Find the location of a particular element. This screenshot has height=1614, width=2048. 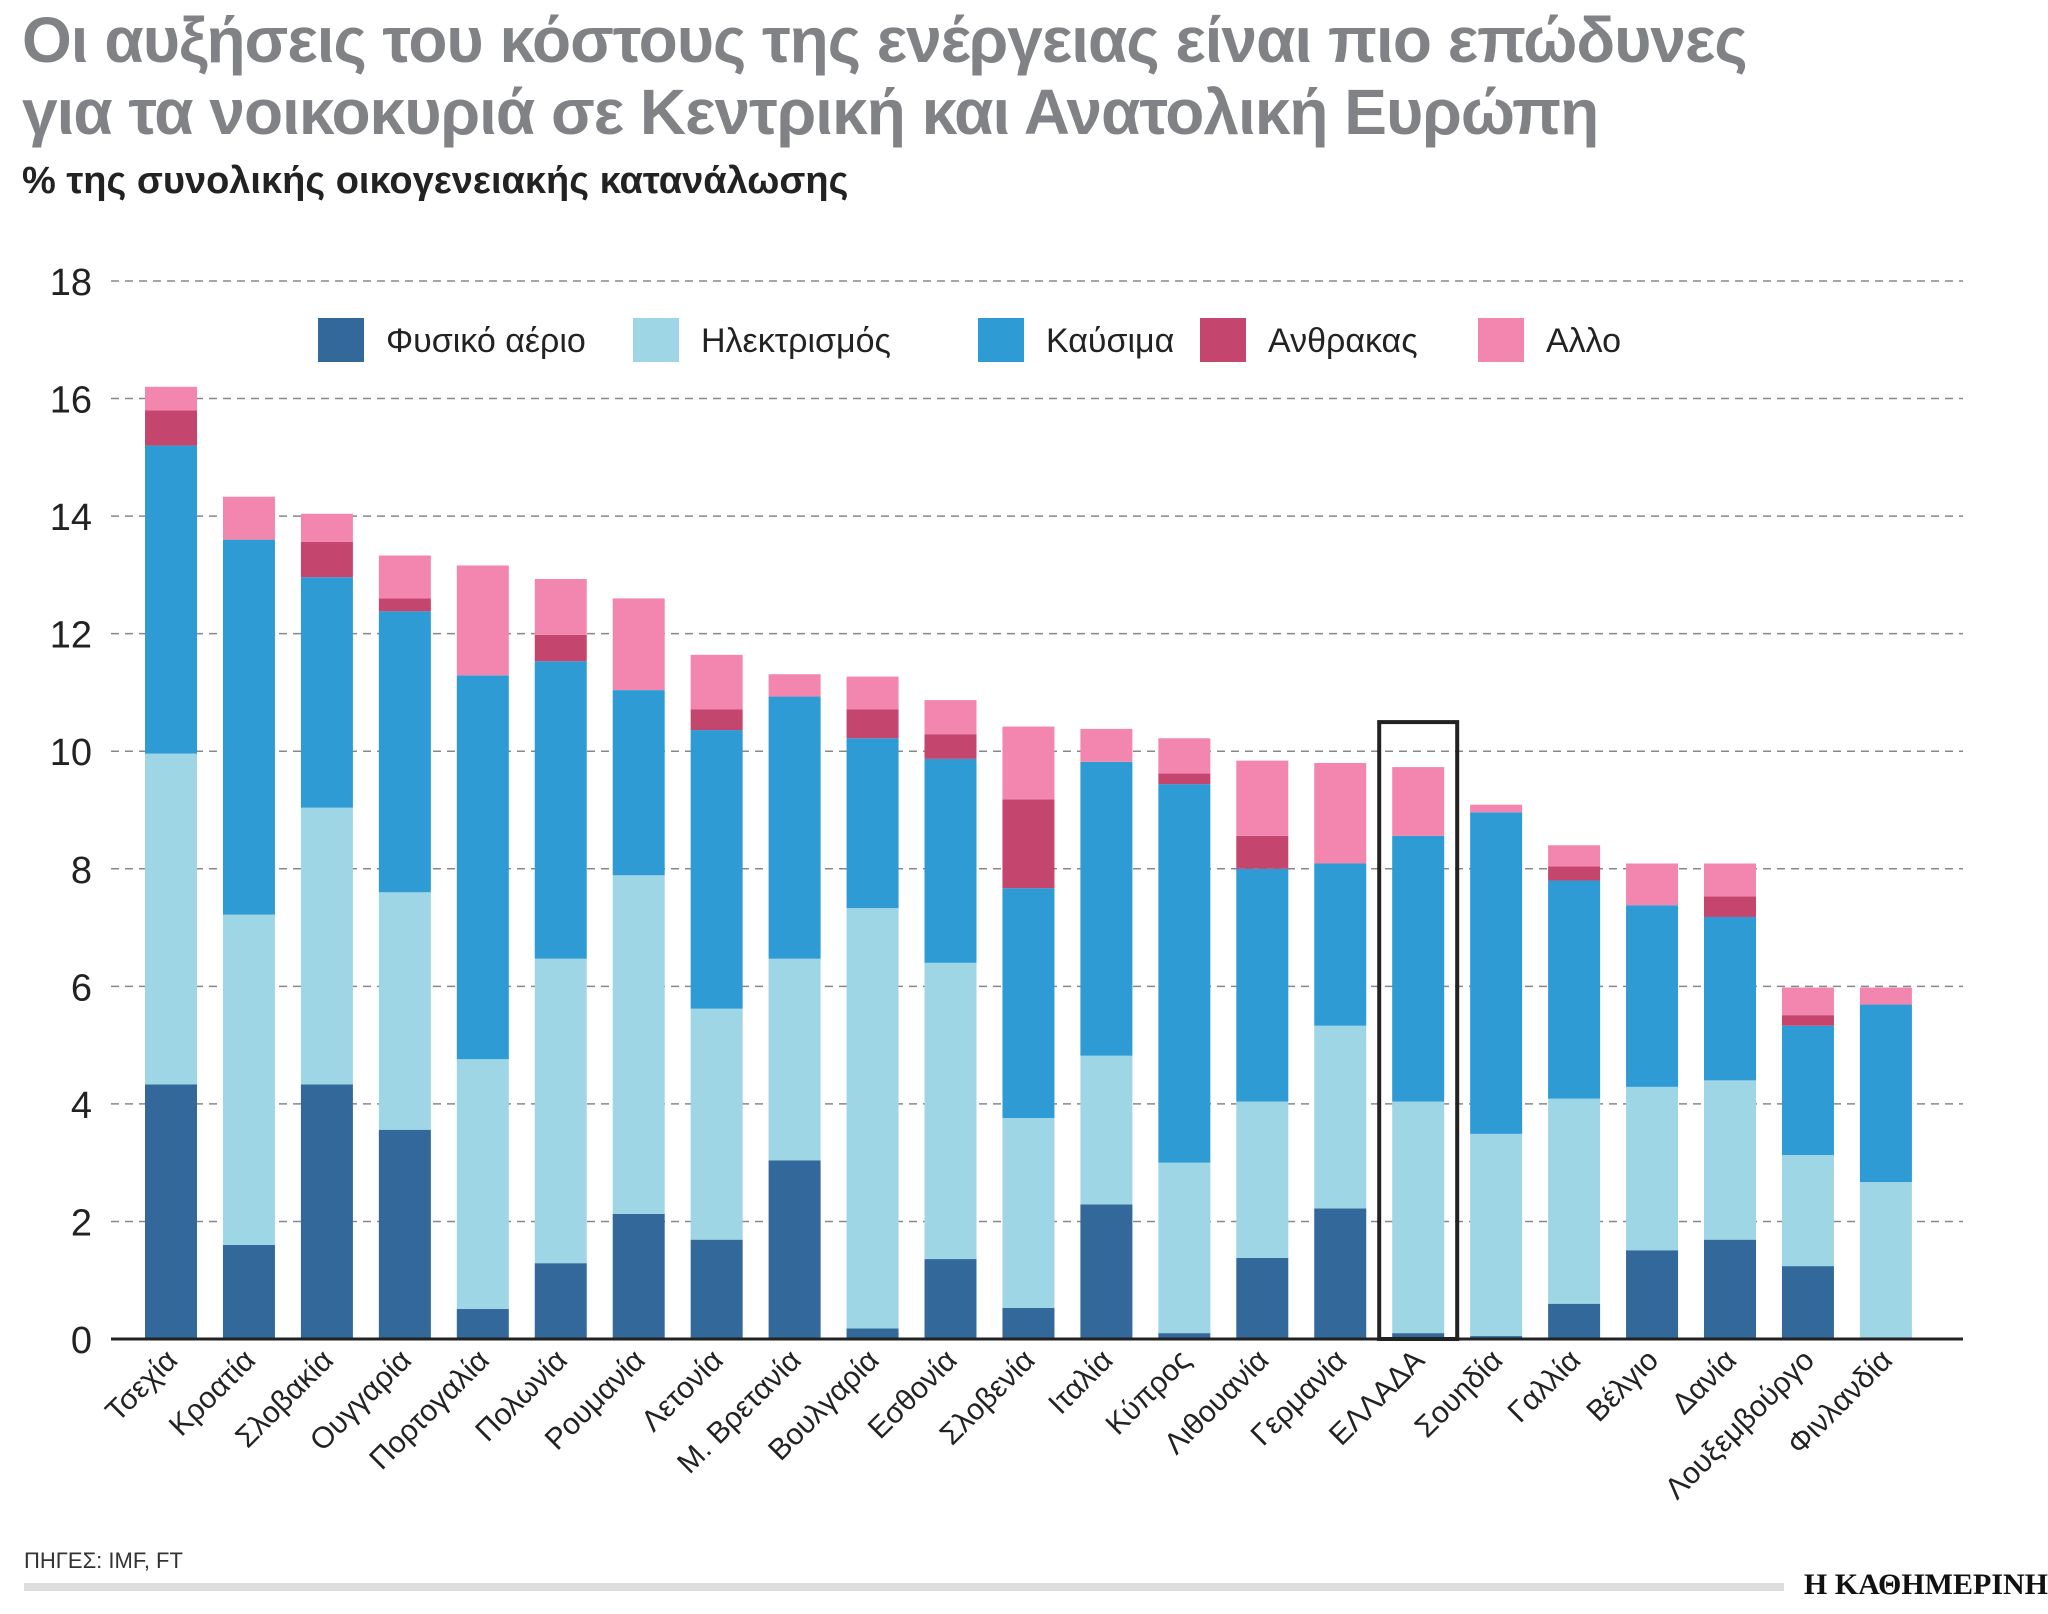

legend-label: Καύσιμα is located at coordinates (1110, 341).